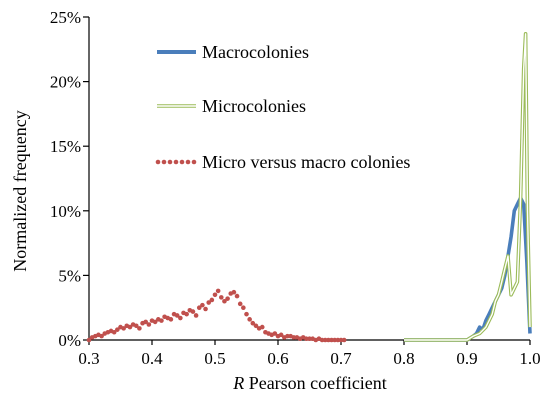 Image resolution: width=540 pixels, height=398 pixels. What do you see at coordinates (238, 383) in the screenshot?
I see `x-axis-title-variable: R` at bounding box center [238, 383].